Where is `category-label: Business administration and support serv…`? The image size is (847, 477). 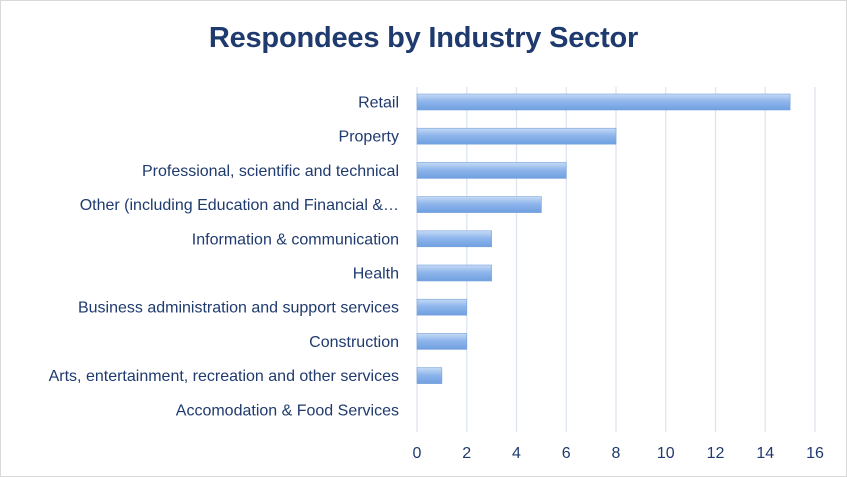 category-label: Business administration and support serv… is located at coordinates (238, 308).